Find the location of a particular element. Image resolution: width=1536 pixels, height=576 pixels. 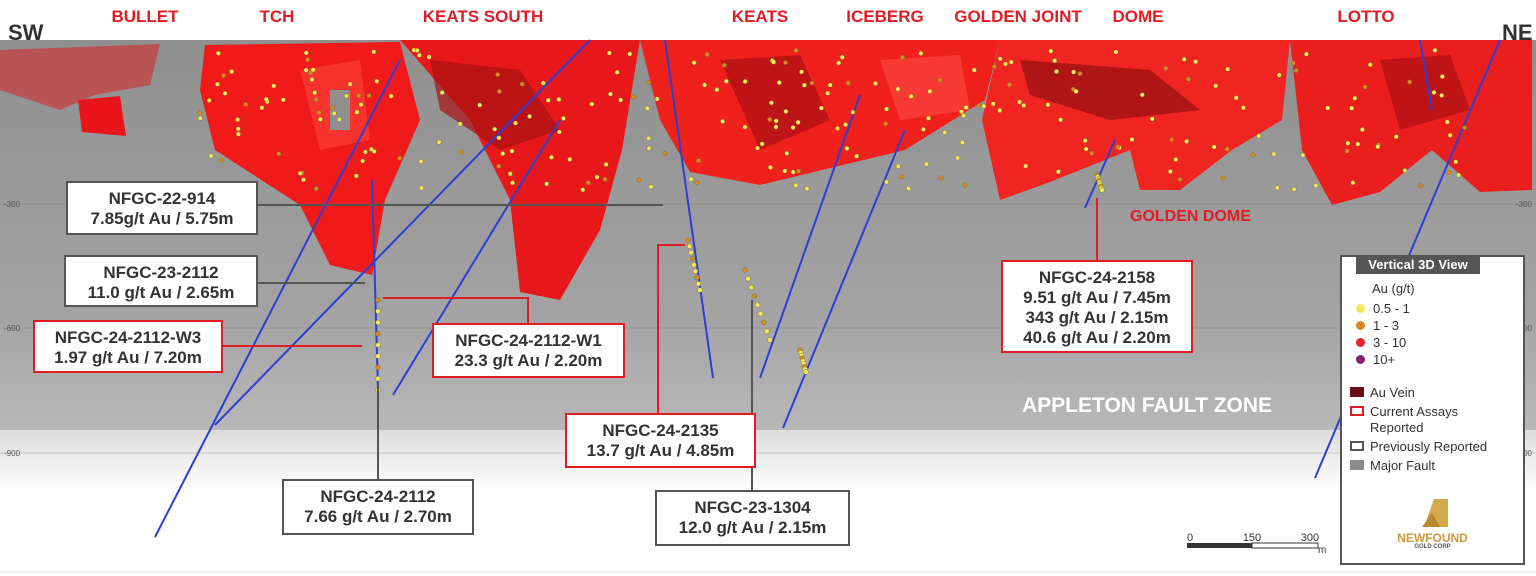

legend-item: 1 - 3 is located at coordinates (1376, 325).